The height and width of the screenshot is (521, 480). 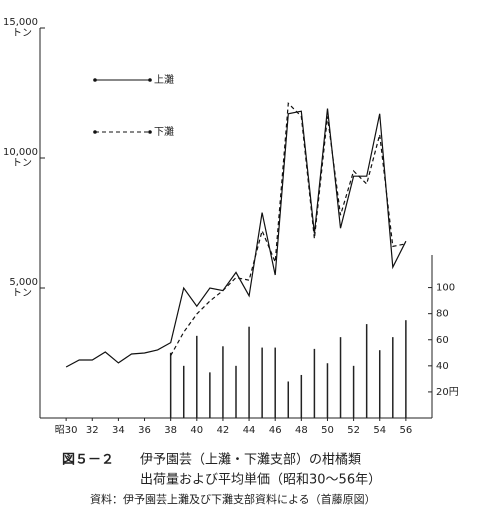 I want to click on y2-tick-label: 40, so click(x=442, y=366).